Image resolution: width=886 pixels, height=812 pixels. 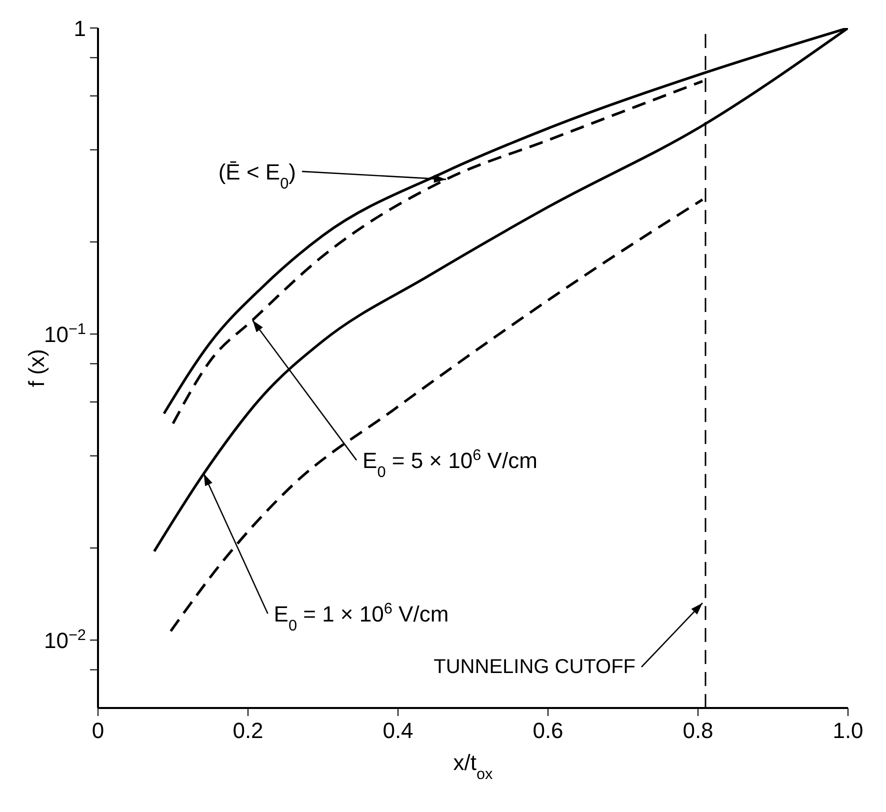 I want to click on ref-line-label: TUNNELING CUTOFF, so click(x=535, y=667).